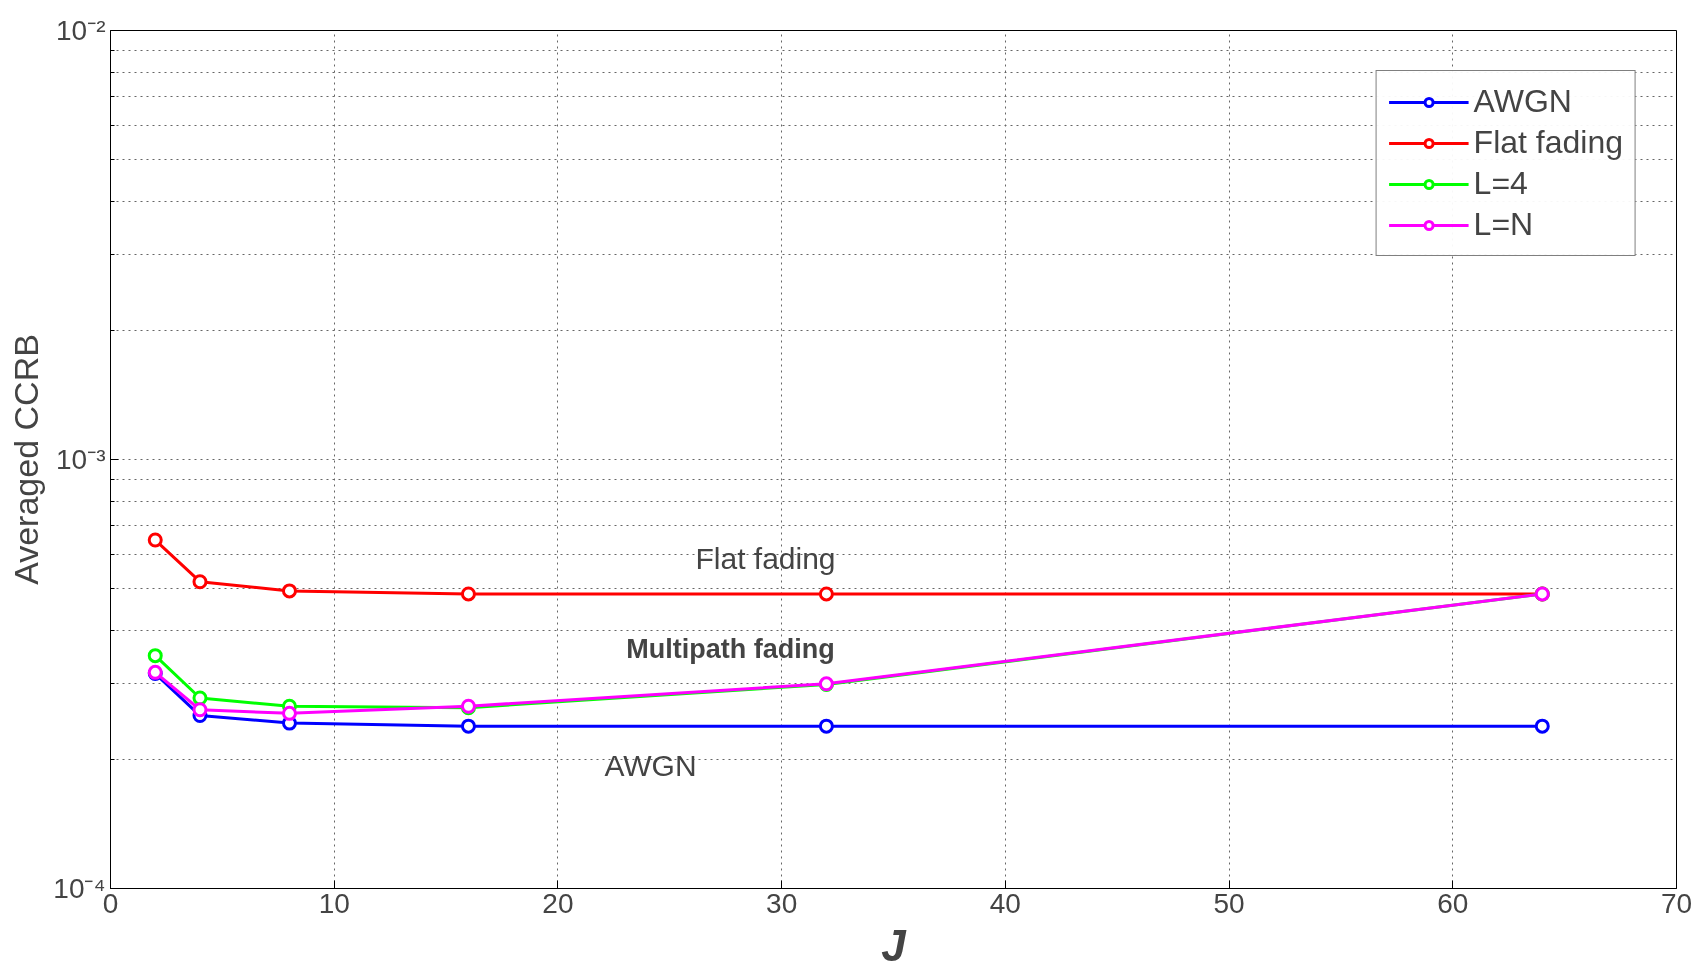  What do you see at coordinates (1453, 903) in the screenshot?
I see `x-tick-label: 60` at bounding box center [1453, 903].